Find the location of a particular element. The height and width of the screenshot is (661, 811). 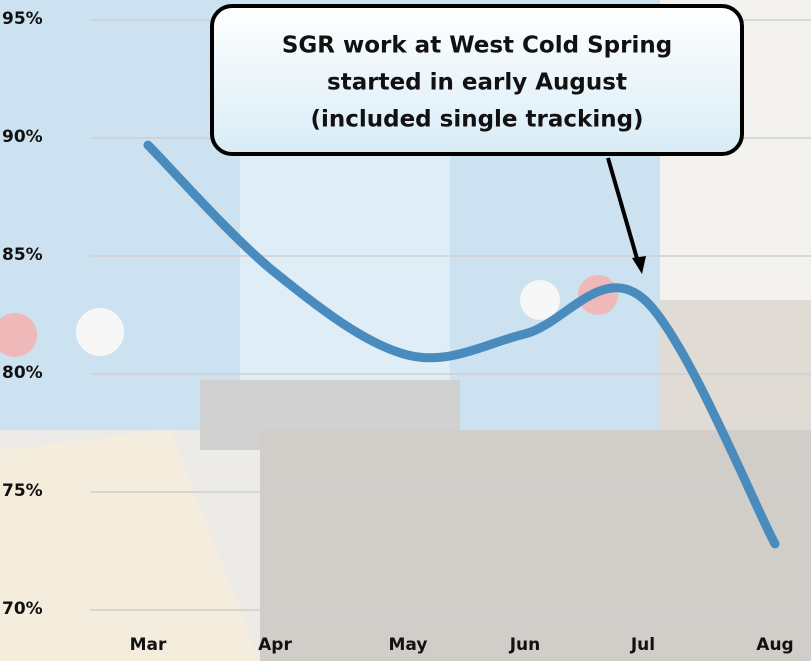

y-tick-label: 80% is located at coordinates (22, 373).